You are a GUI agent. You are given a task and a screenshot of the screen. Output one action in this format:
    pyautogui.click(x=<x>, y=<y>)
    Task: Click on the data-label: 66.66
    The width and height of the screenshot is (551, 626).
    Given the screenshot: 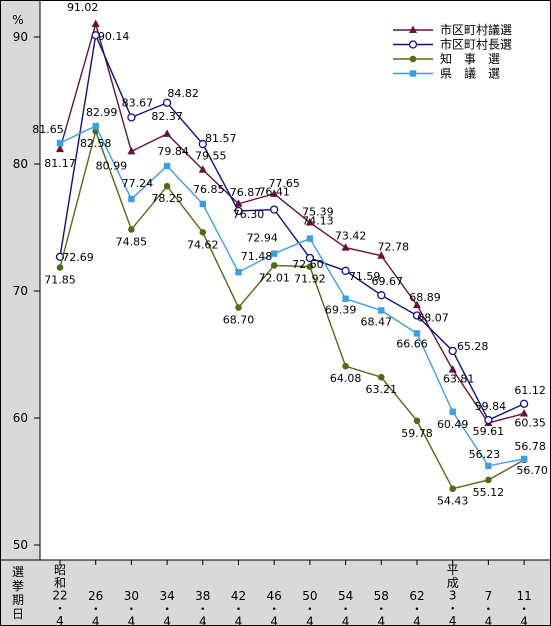 What is the action you would take?
    pyautogui.click(x=412, y=343)
    